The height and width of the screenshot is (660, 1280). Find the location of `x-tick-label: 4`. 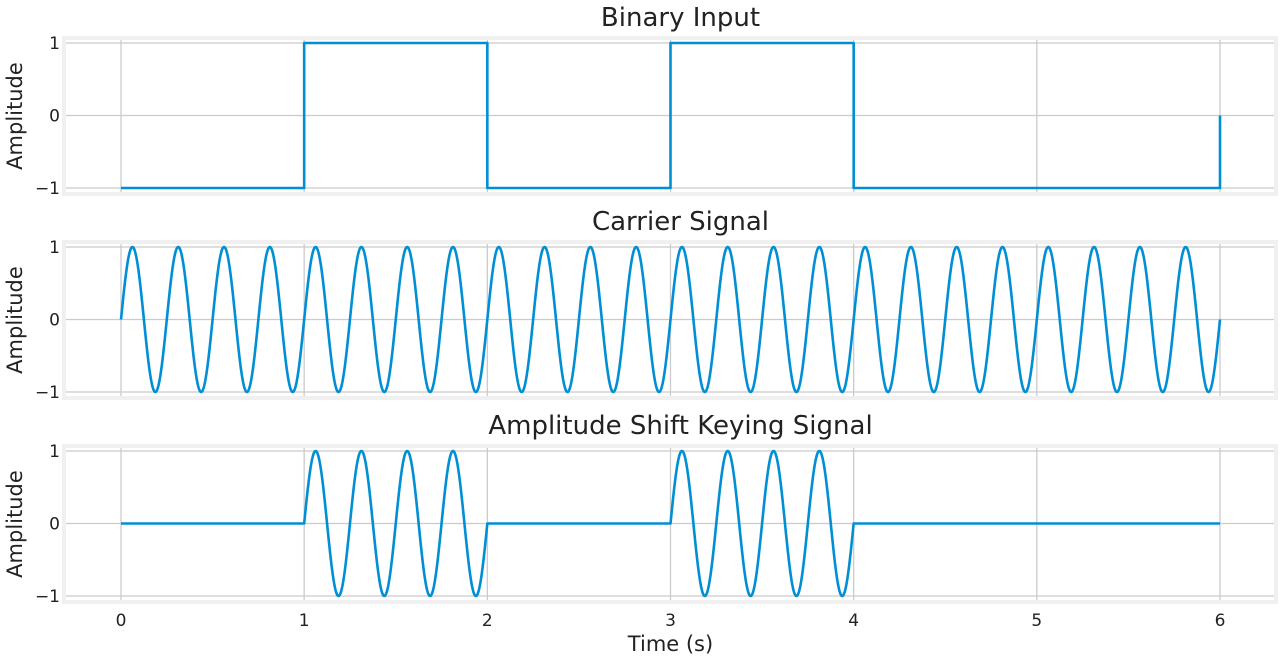

x-tick-label: 4 is located at coordinates (853, 621).